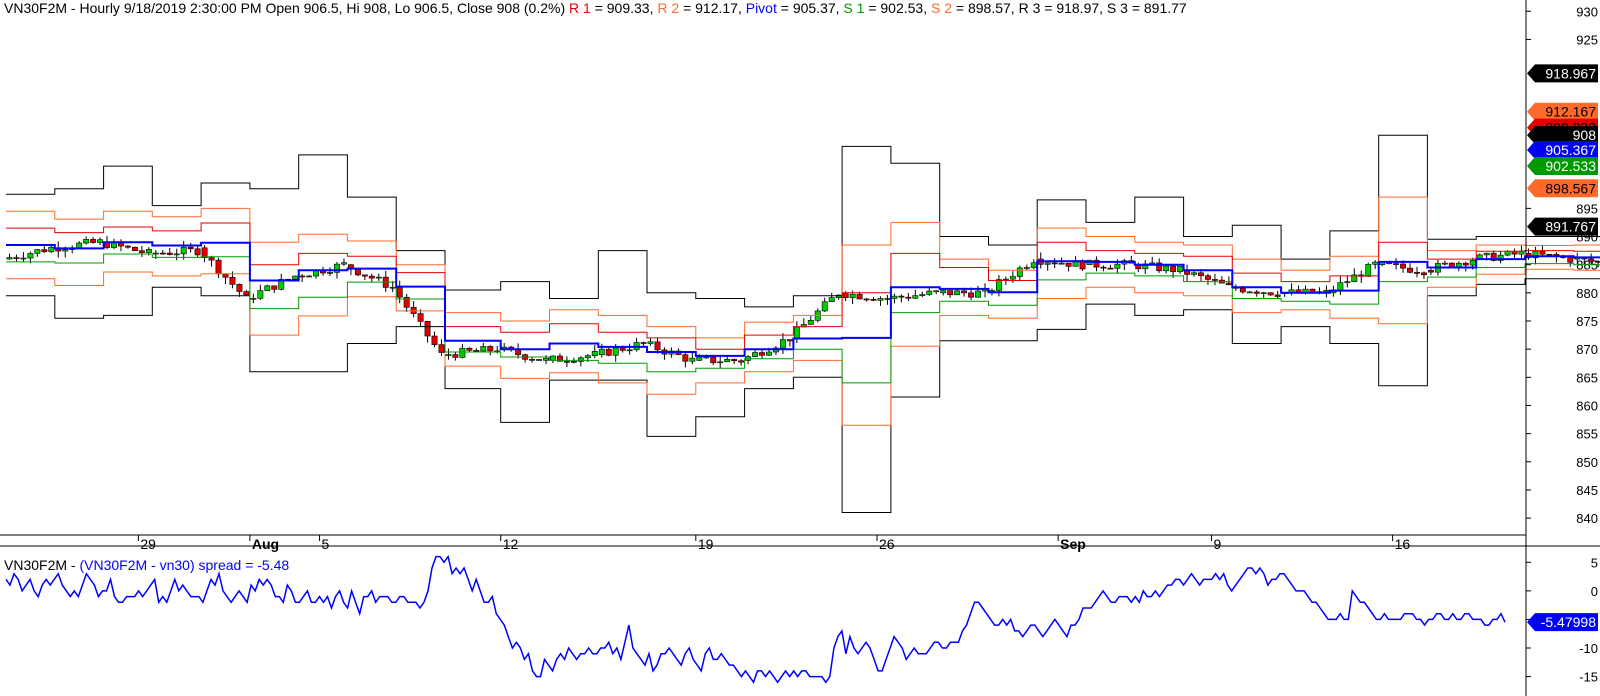  Describe the element at coordinates (887, 544) in the screenshot. I see `x-tick-label: 26` at that location.